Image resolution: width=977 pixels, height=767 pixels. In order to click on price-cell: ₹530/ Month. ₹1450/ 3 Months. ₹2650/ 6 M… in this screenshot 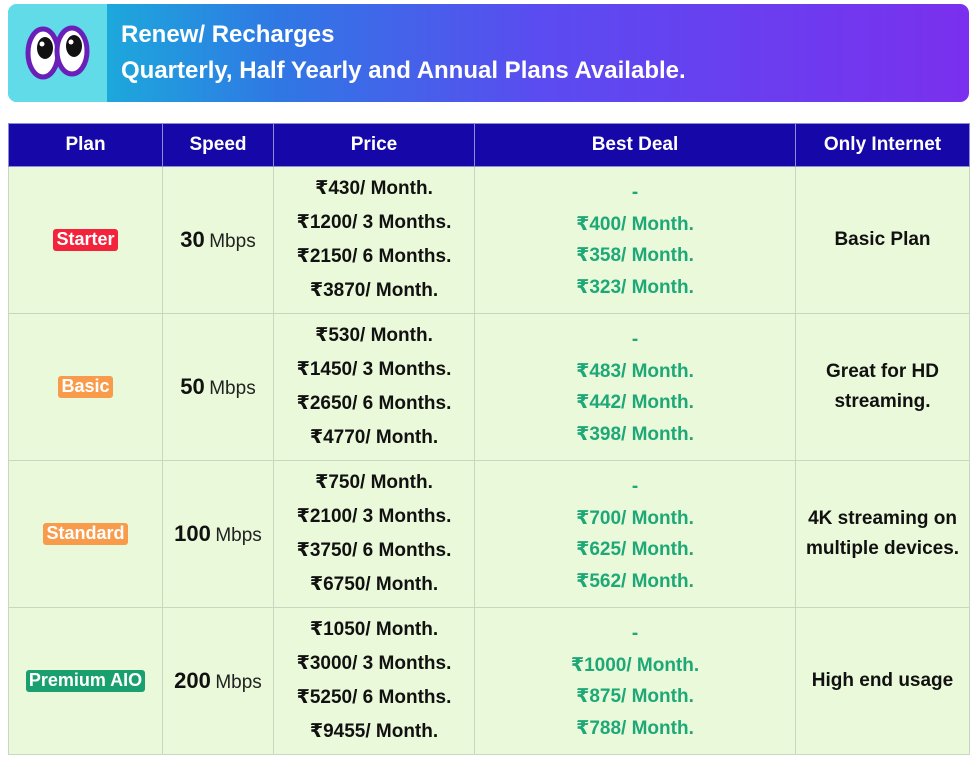, I will do `click(374, 387)`.